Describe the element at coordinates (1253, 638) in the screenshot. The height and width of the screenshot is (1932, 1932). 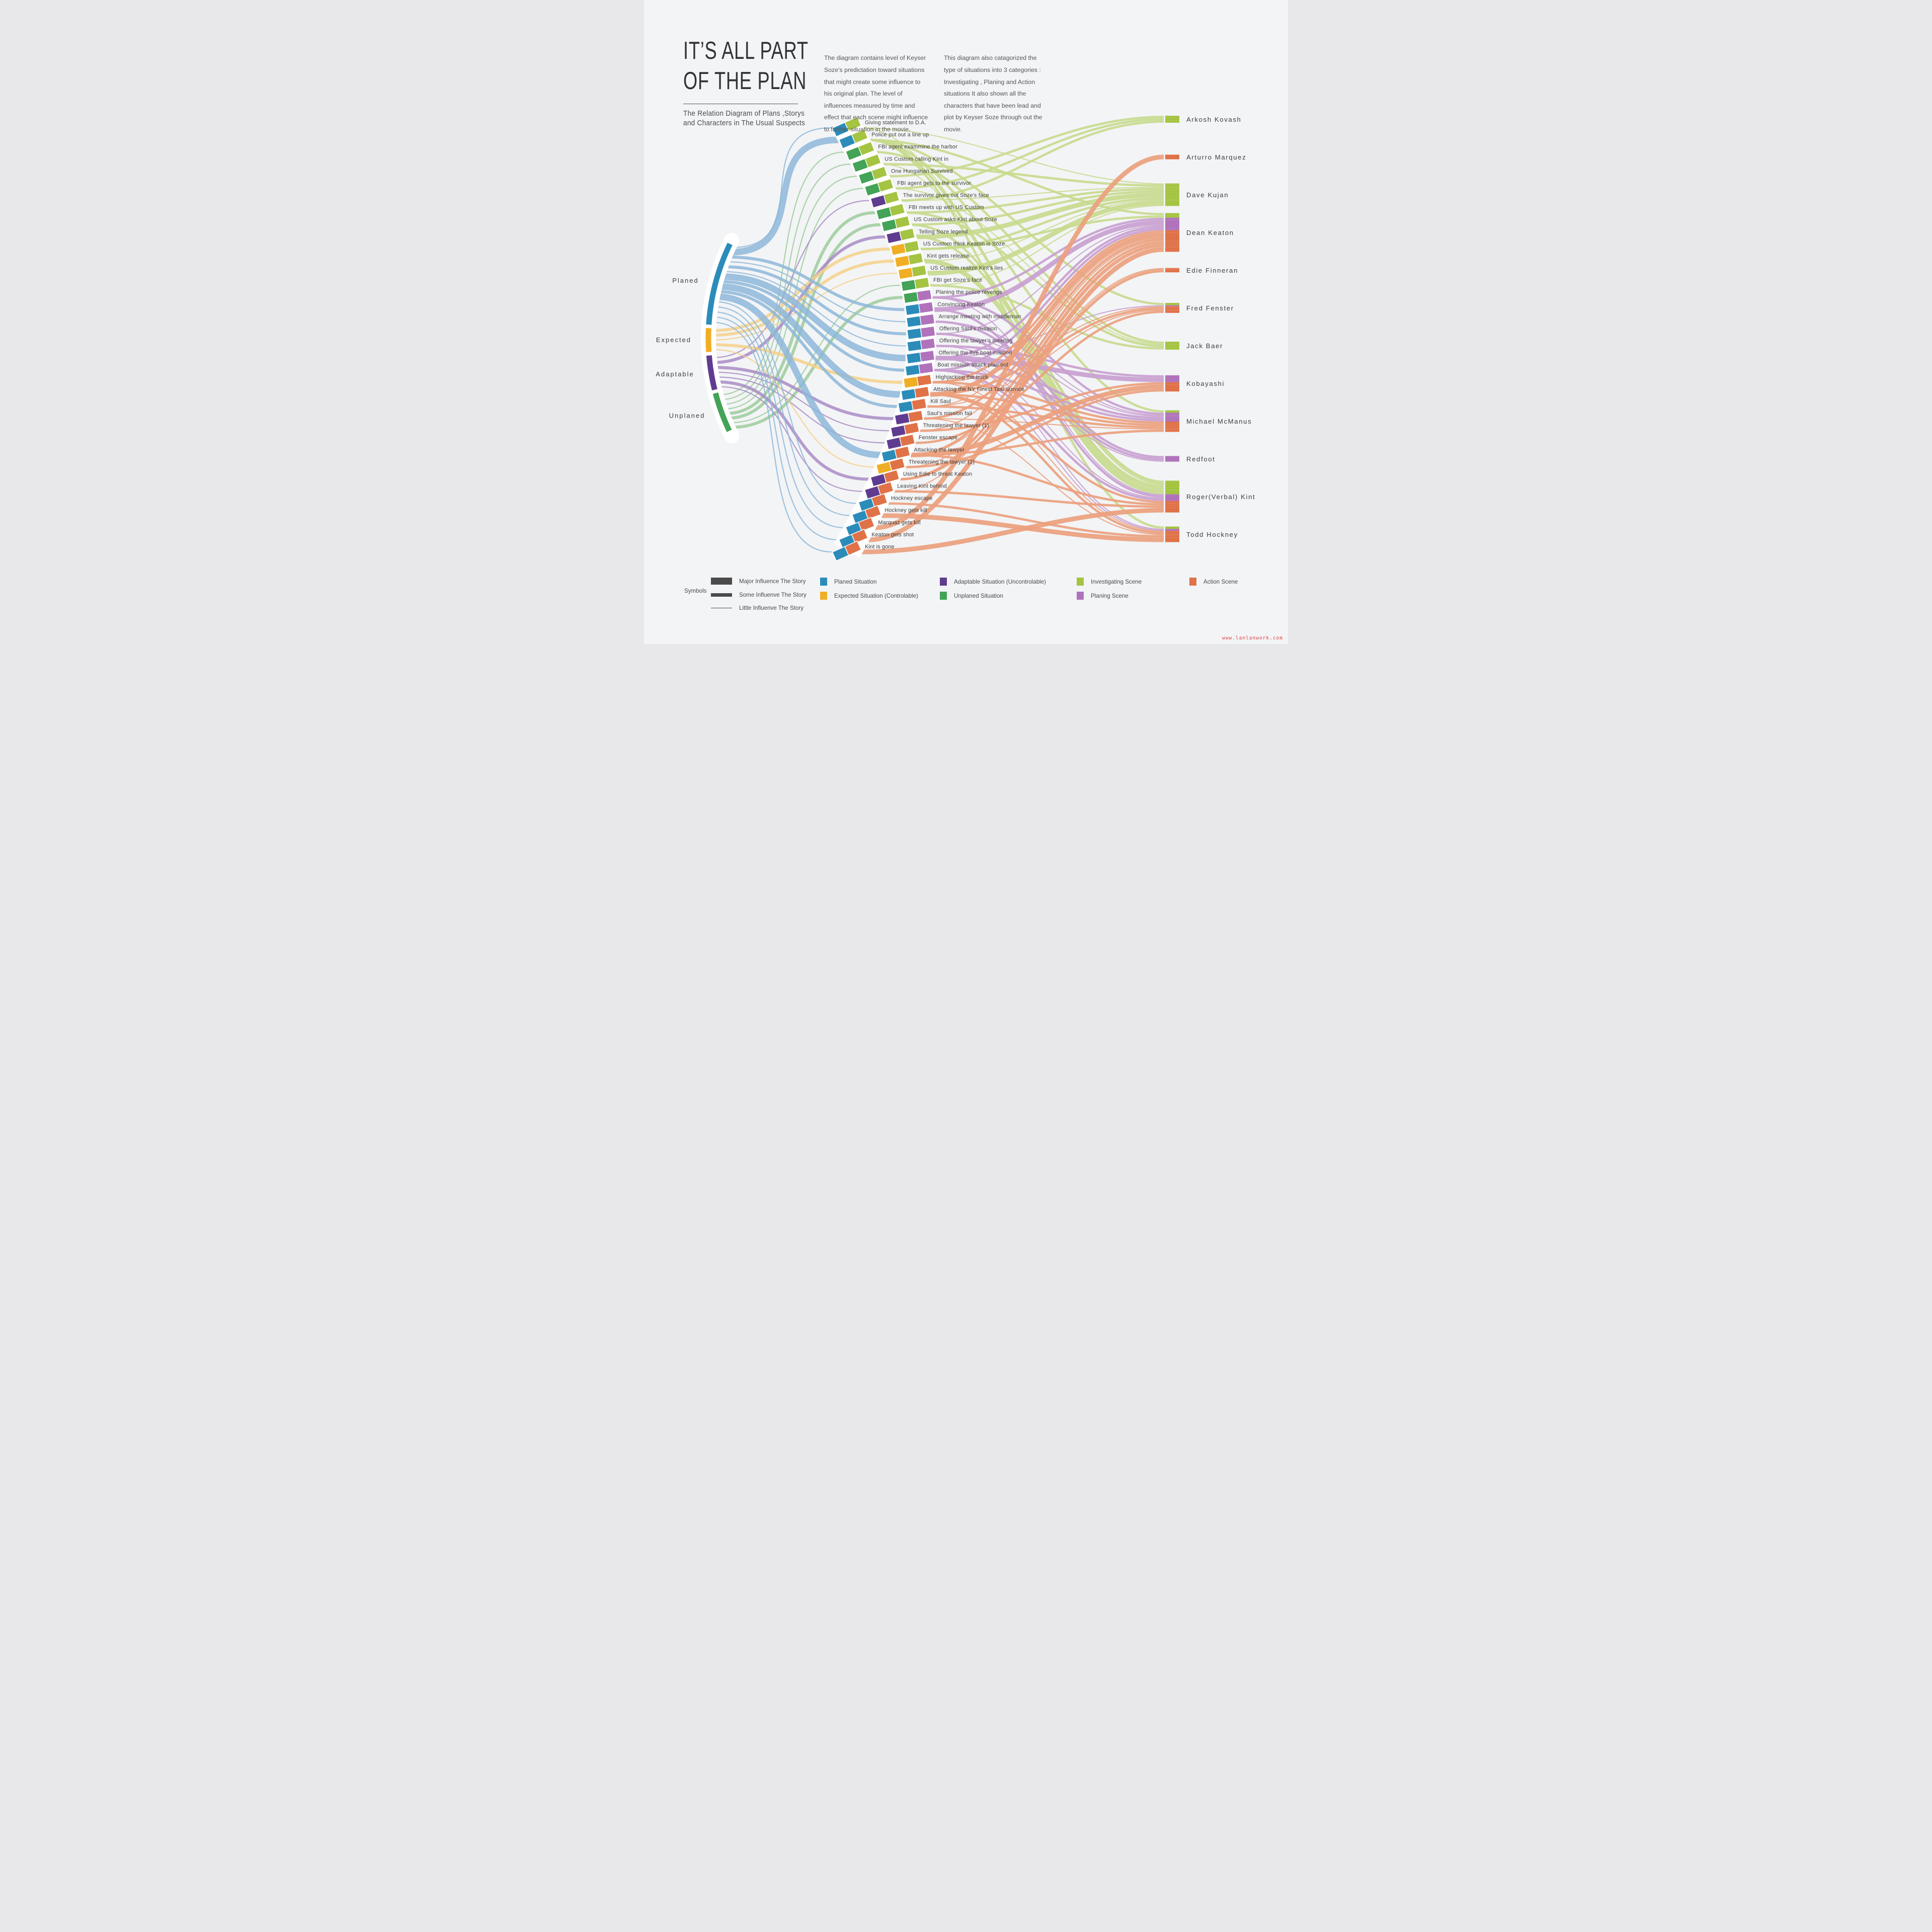
I see `watermark: www.lanlanwork.com` at that location.